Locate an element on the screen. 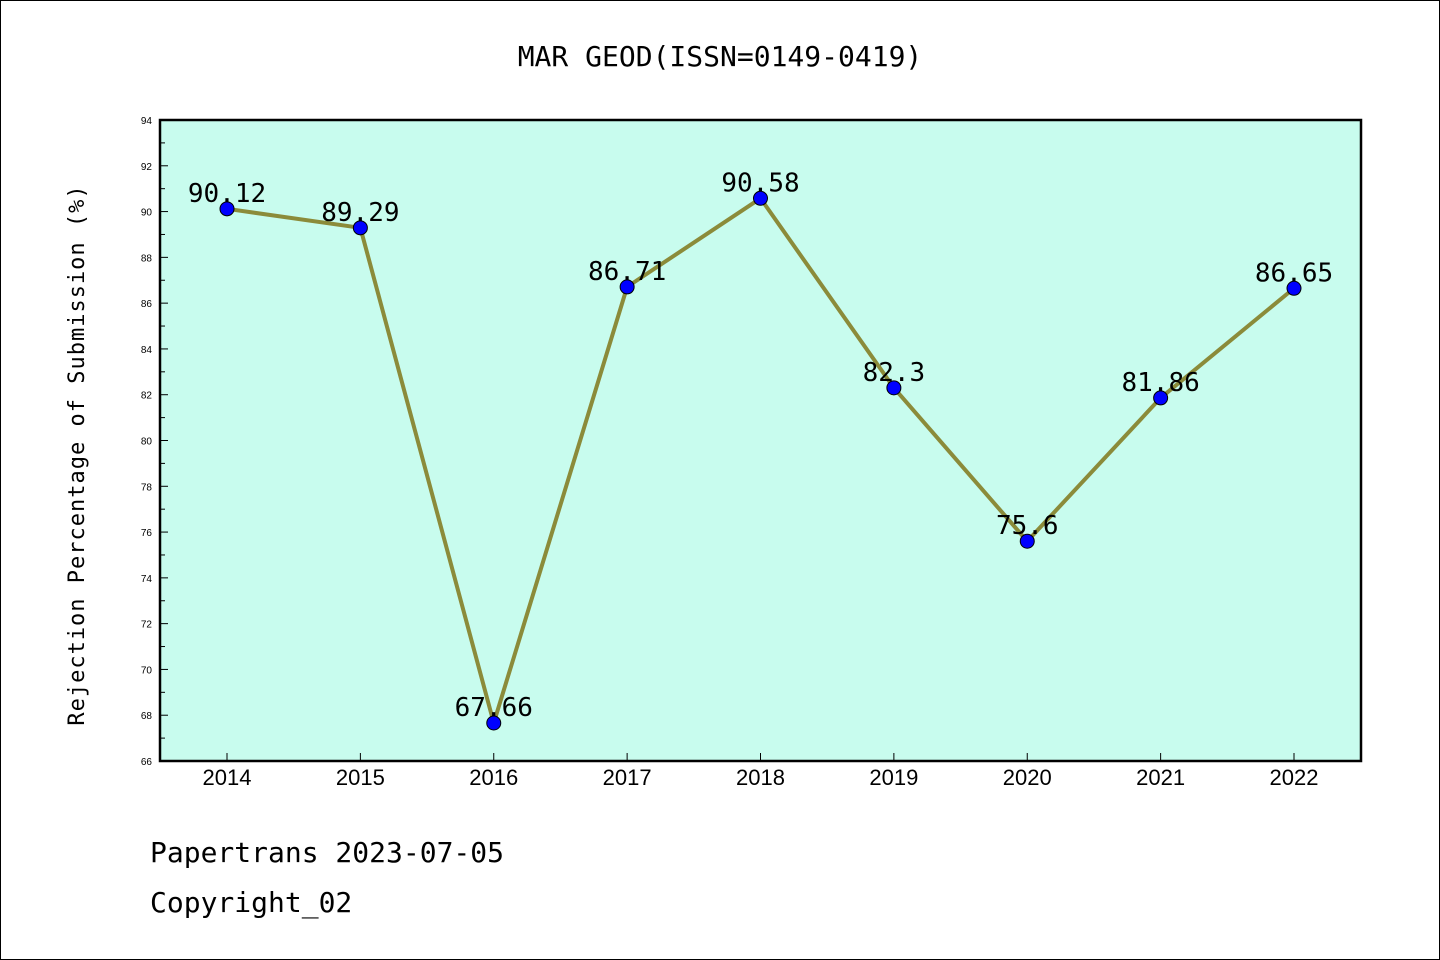 The width and height of the screenshot is (1440, 960). y-tick-label: 78 is located at coordinates (147, 487).